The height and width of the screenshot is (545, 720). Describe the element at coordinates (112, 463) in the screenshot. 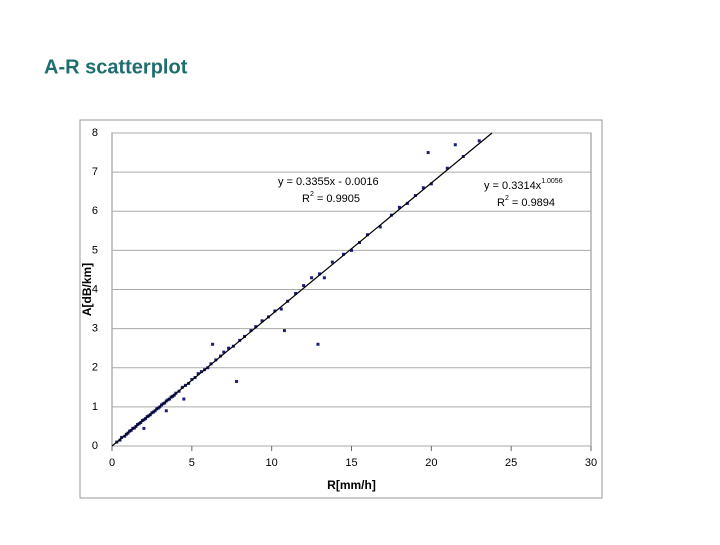

I see `x-tick-label: 0` at that location.